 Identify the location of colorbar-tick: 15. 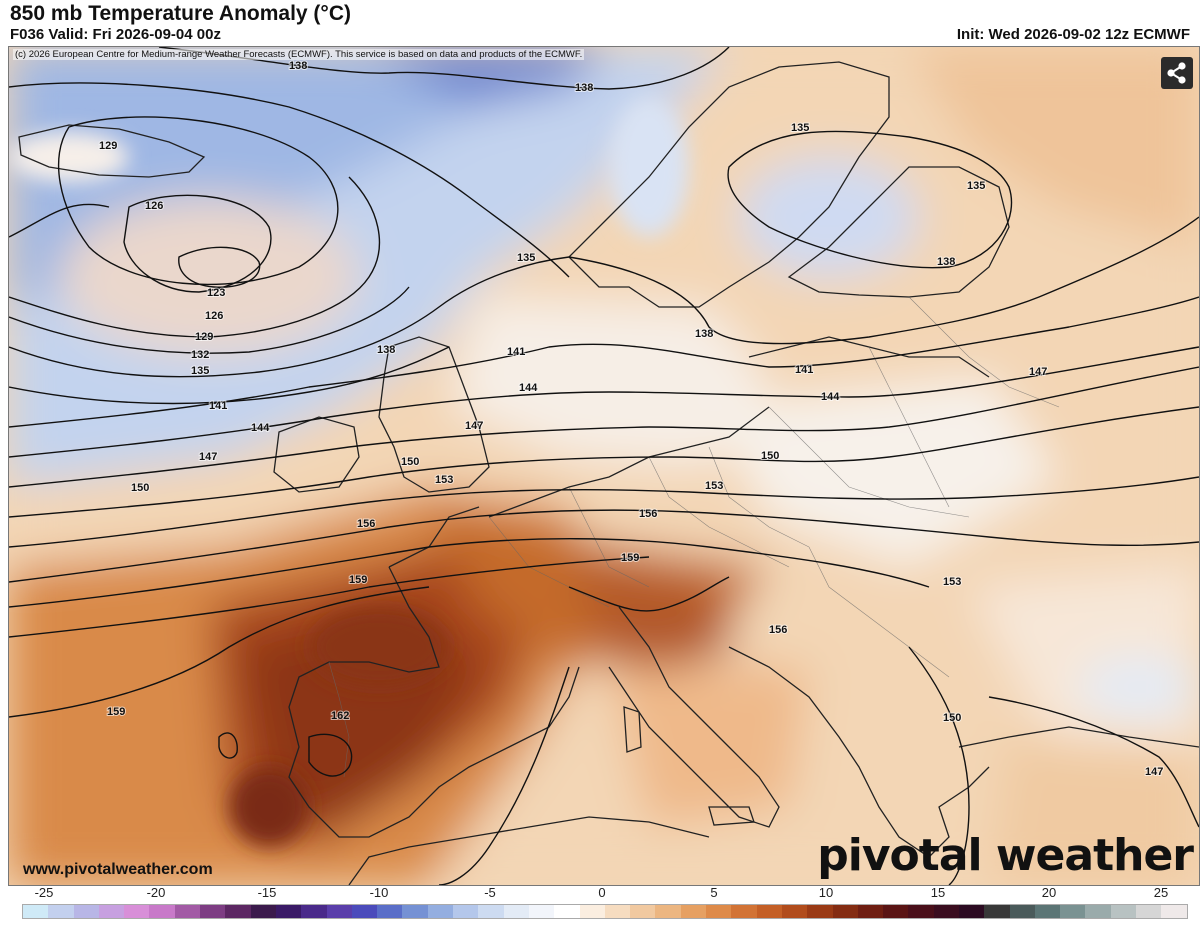
(938, 892).